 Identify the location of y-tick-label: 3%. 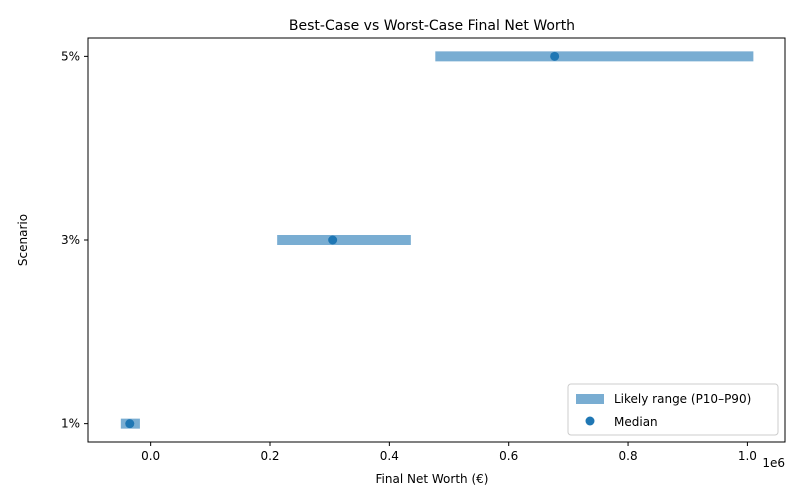
(70, 240).